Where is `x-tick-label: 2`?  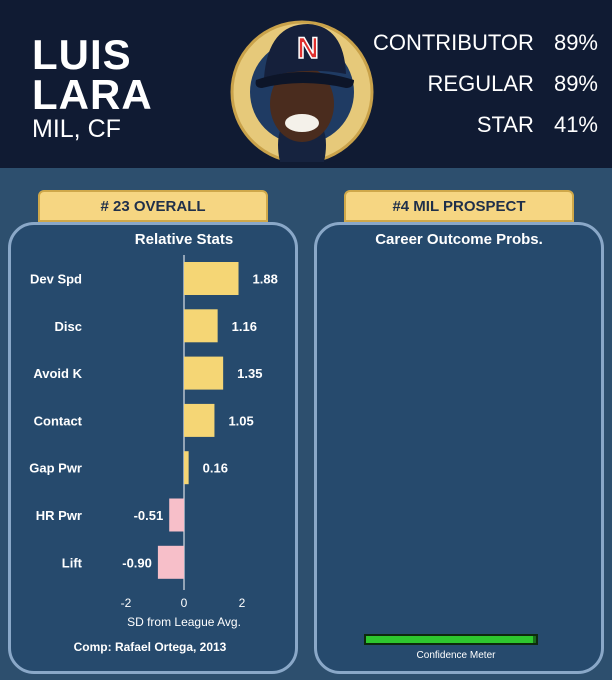
x-tick-label: 2 is located at coordinates (242, 603).